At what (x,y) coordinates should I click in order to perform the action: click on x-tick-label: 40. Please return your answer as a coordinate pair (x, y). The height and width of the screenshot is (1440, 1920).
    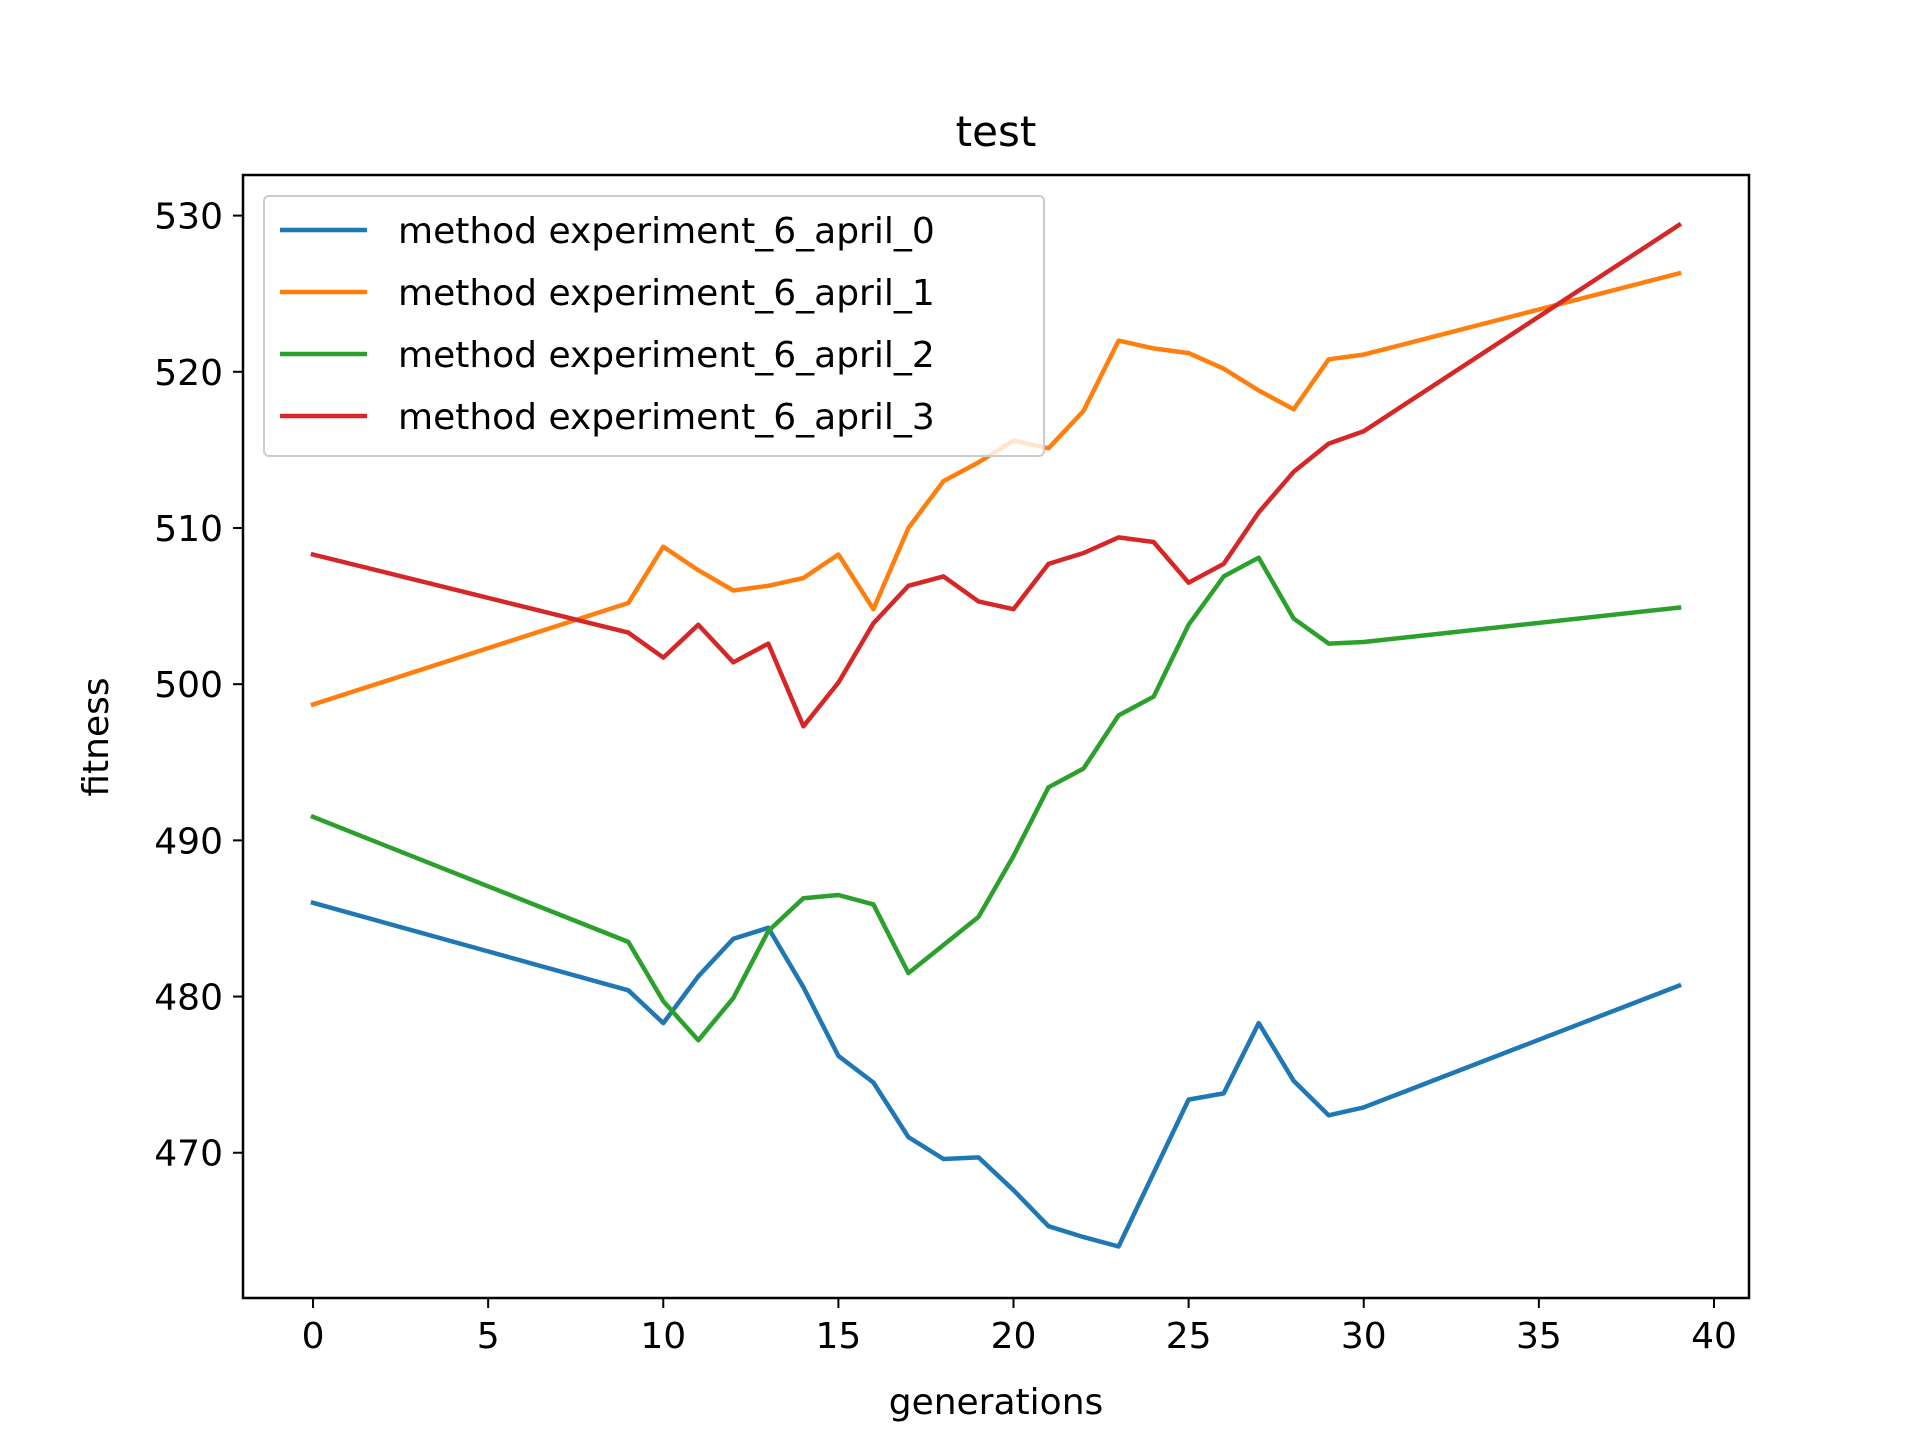
    Looking at the image, I should click on (1714, 1336).